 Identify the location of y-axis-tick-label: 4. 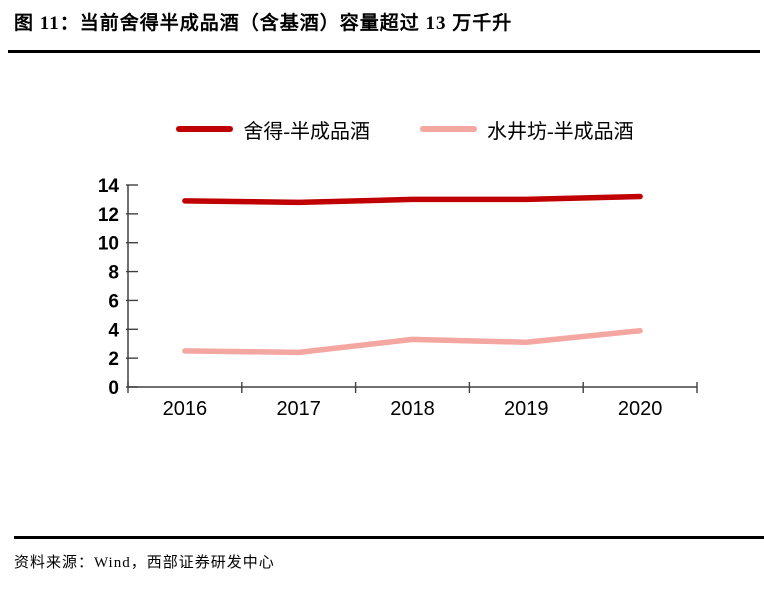
(113, 330).